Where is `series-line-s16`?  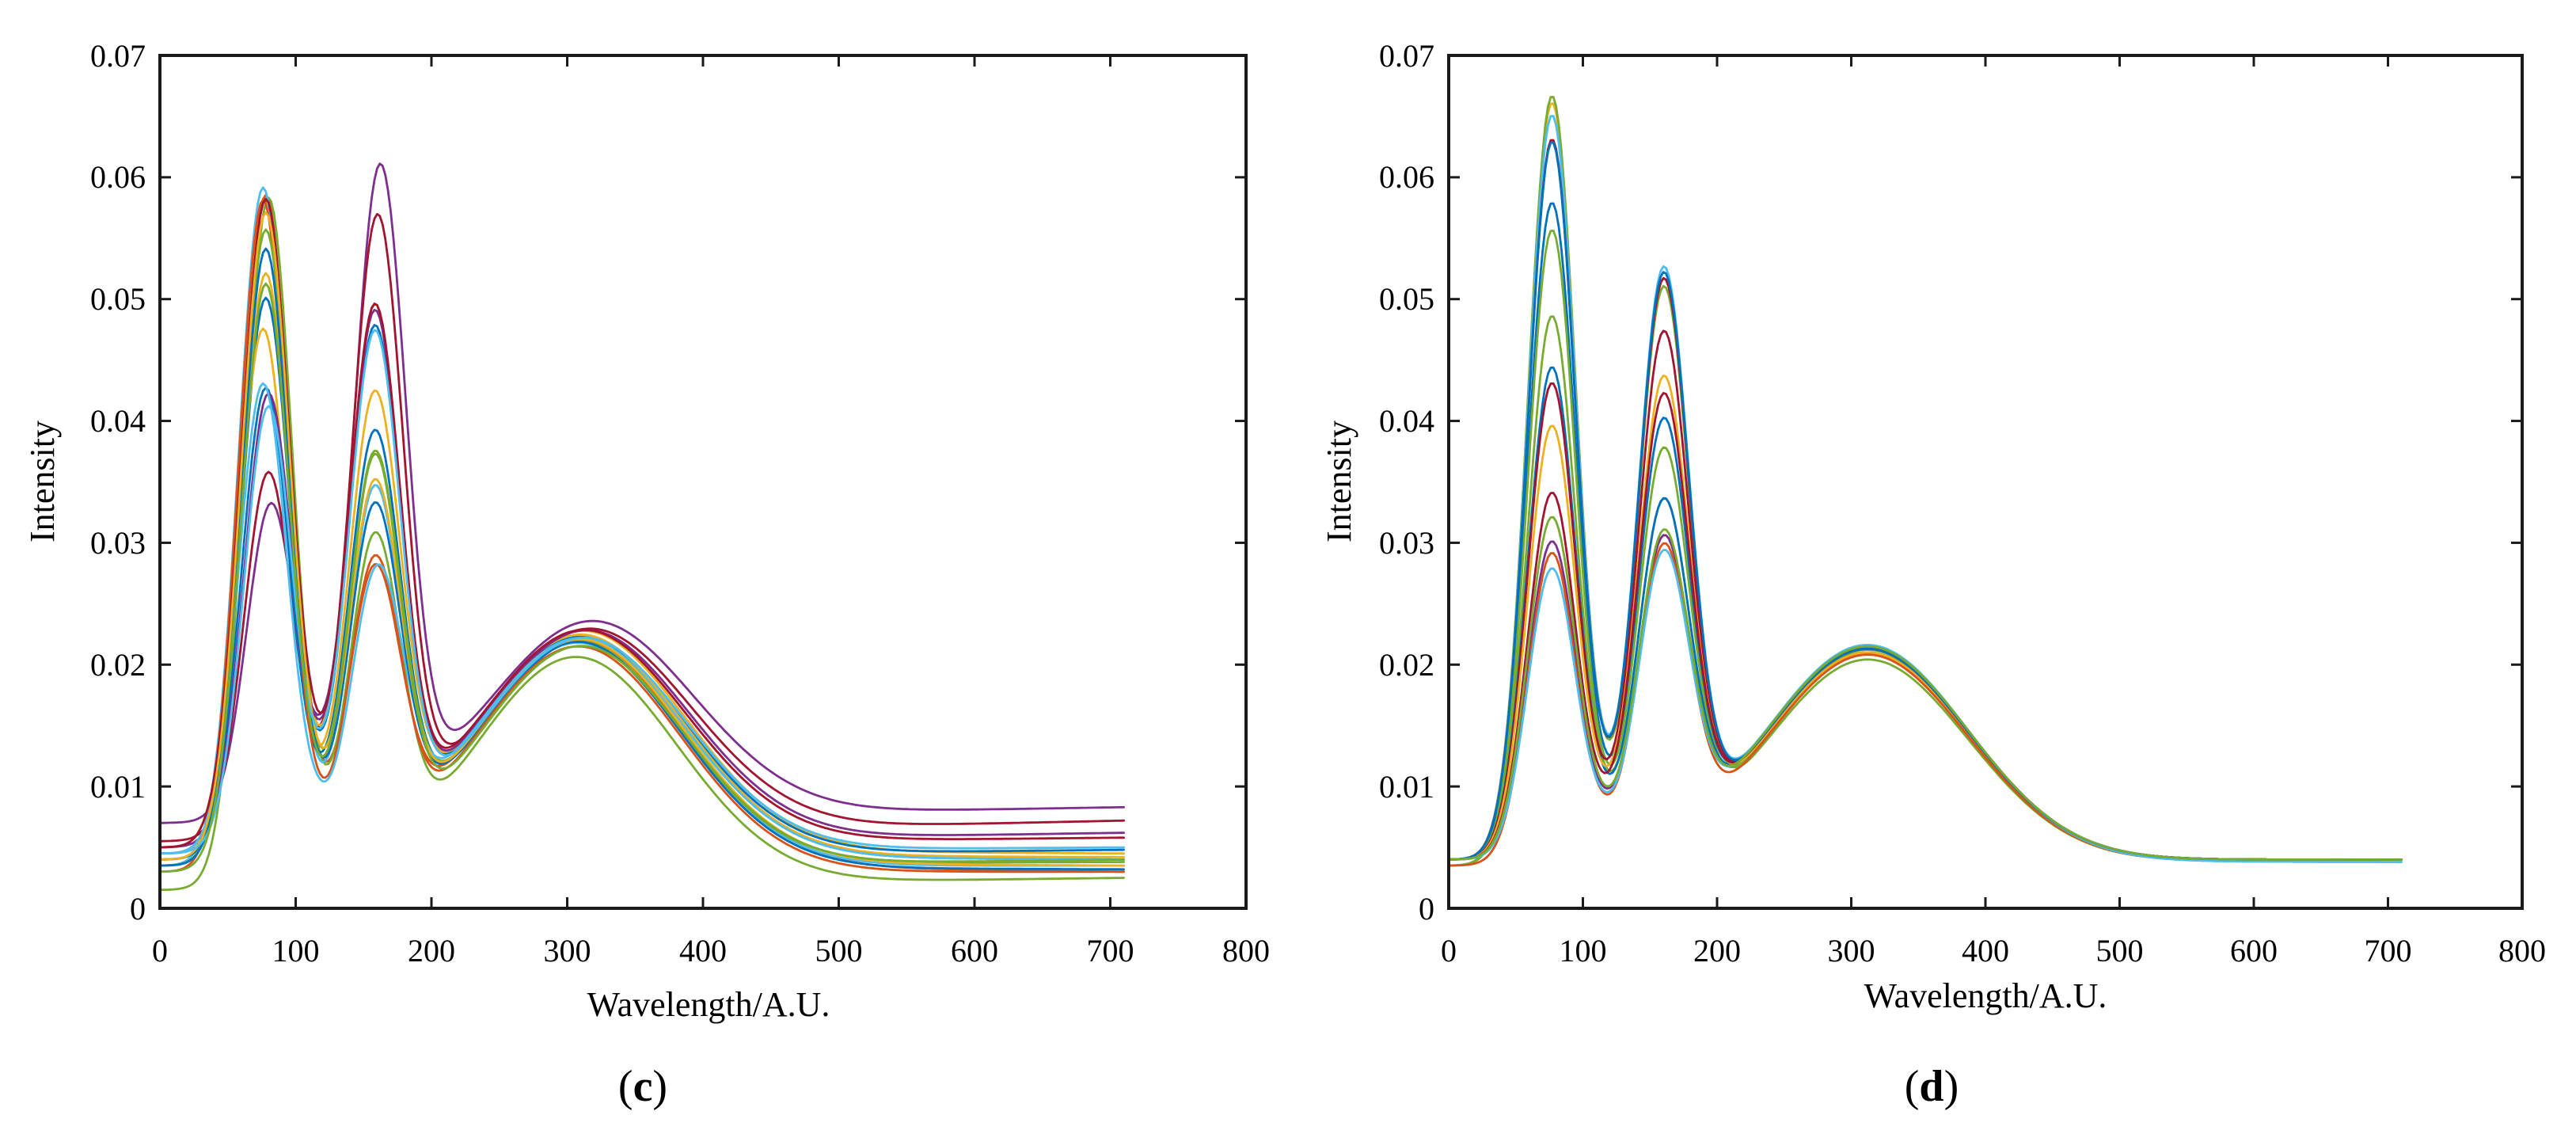
series-line-s16 is located at coordinates (1925, 688).